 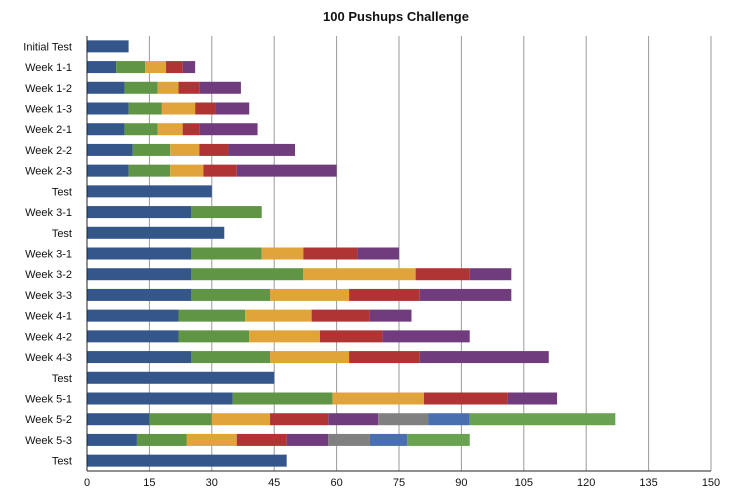 What do you see at coordinates (48, 130) in the screenshot?
I see `category-label: Week 2-1` at bounding box center [48, 130].